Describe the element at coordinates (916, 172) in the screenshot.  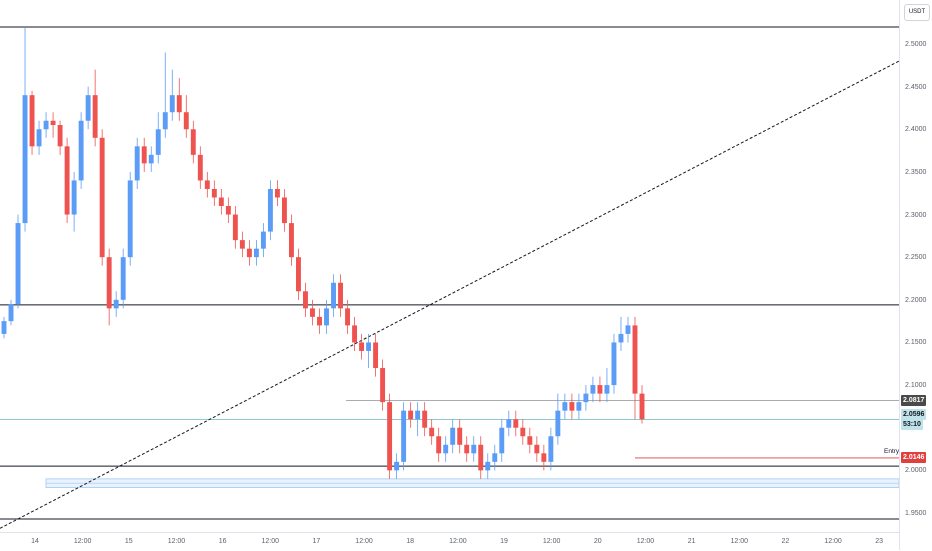
I see `price-axis-label: 2.3500` at that location.